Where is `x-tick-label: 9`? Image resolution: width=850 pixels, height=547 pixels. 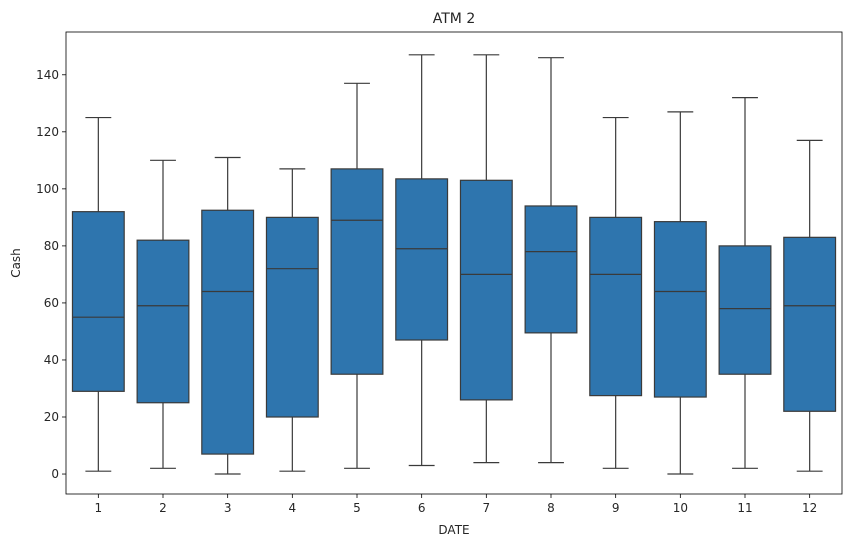
x-tick-label: 9 is located at coordinates (616, 508).